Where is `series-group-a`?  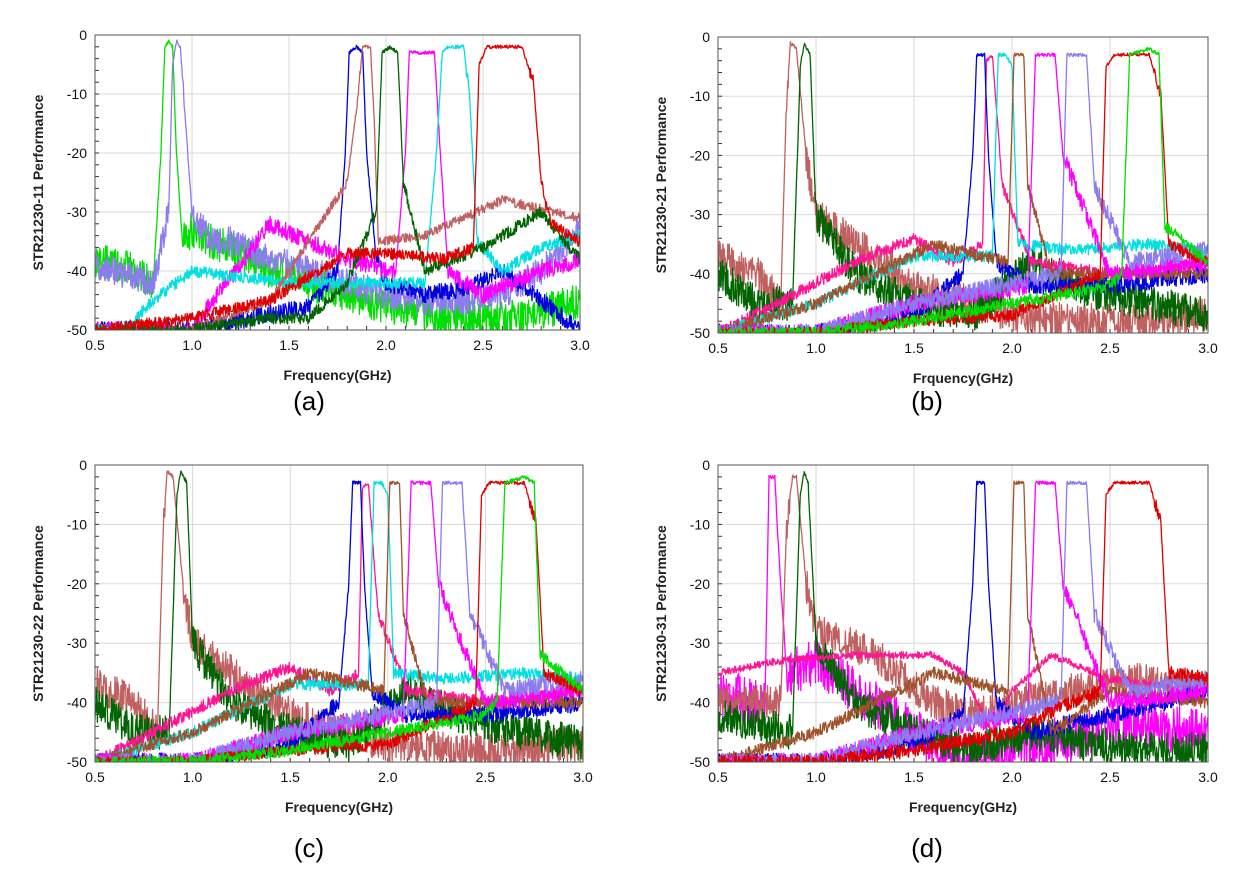 series-group-a is located at coordinates (337, 184).